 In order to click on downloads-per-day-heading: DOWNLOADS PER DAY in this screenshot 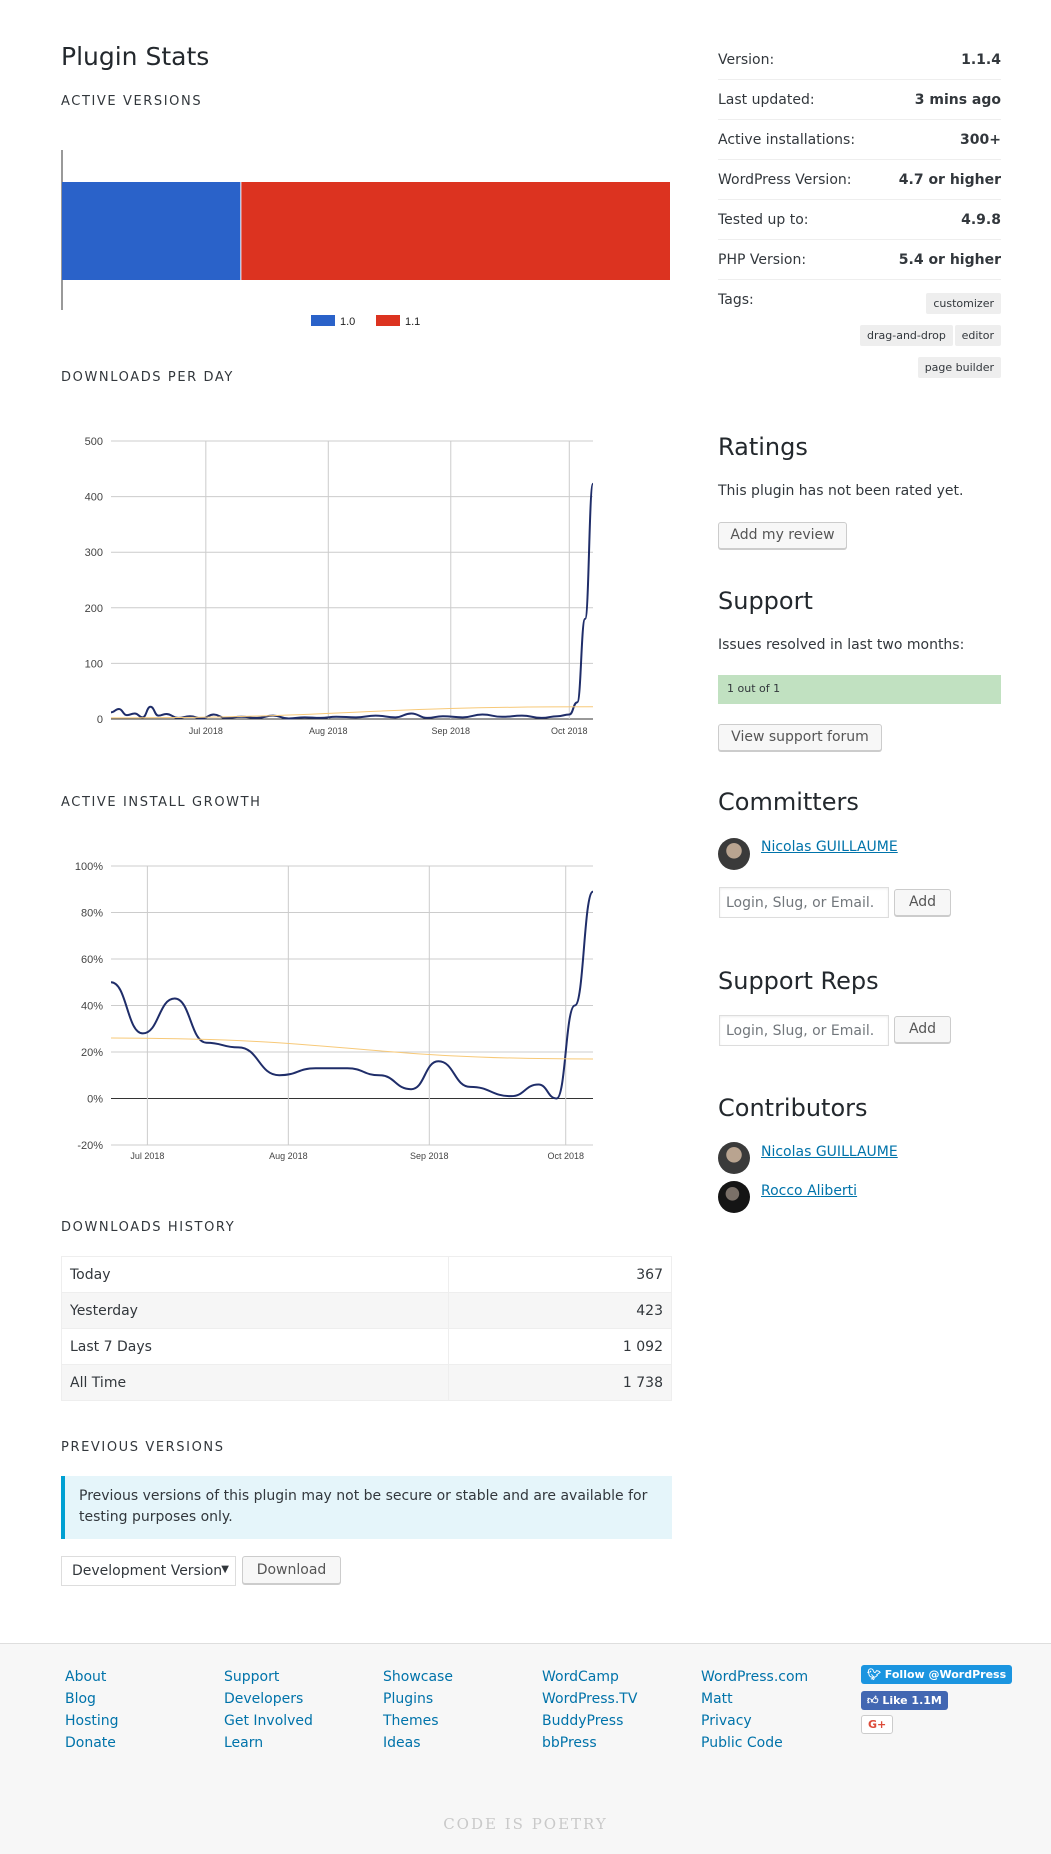, I will do `click(147, 377)`.